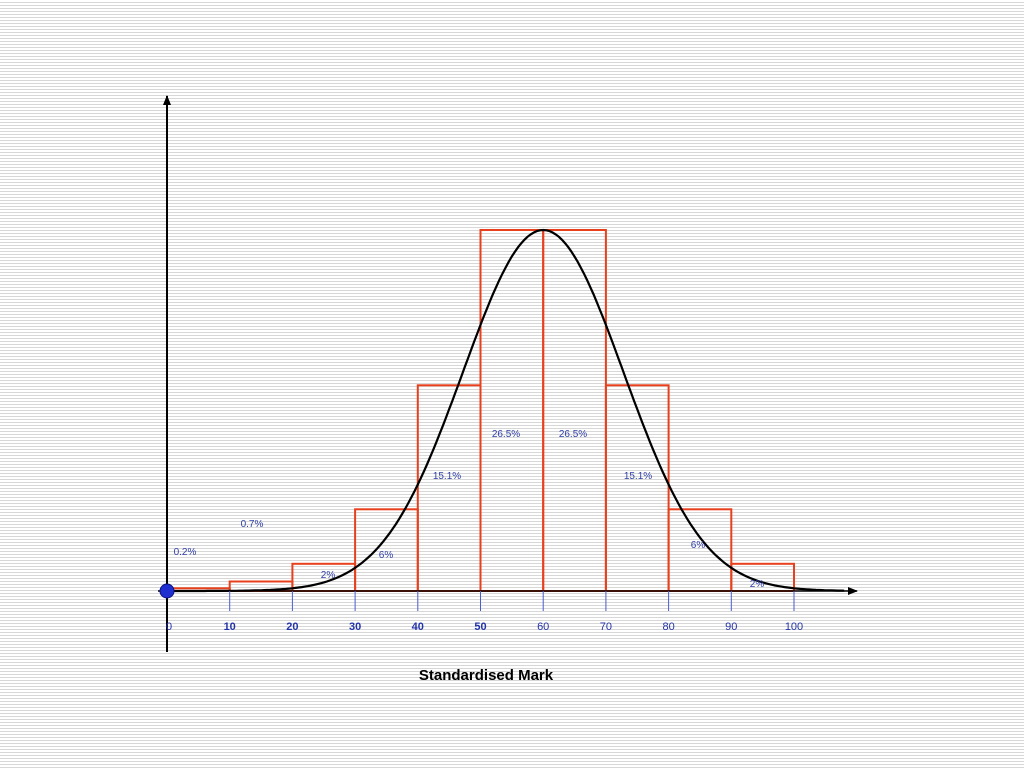 Image resolution: width=1024 pixels, height=768 pixels. Describe the element at coordinates (185, 552) in the screenshot. I see `pct-label-0: 0.2%` at that location.